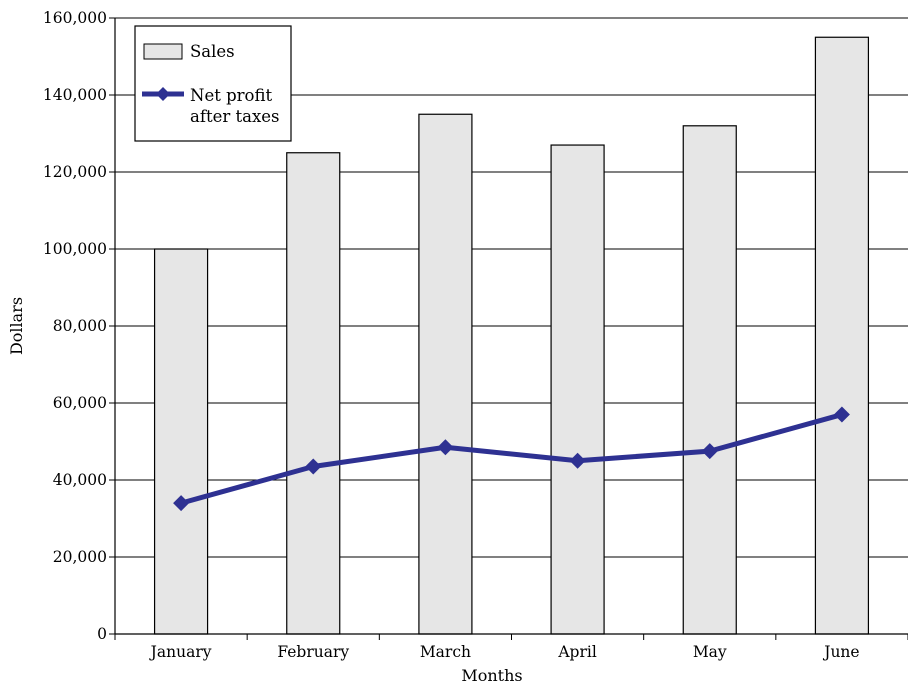 This screenshot has width=908, height=683. What do you see at coordinates (75, 249) in the screenshot?
I see `y-tick-label: 100,000` at bounding box center [75, 249].